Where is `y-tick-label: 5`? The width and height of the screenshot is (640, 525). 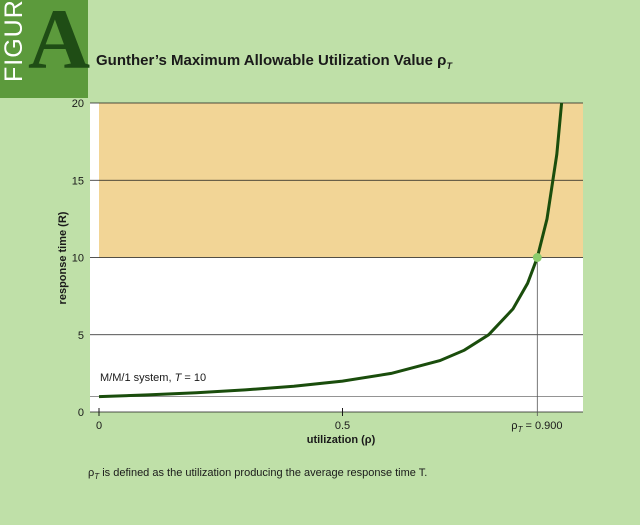 y-tick-label: 5 is located at coordinates (81, 336).